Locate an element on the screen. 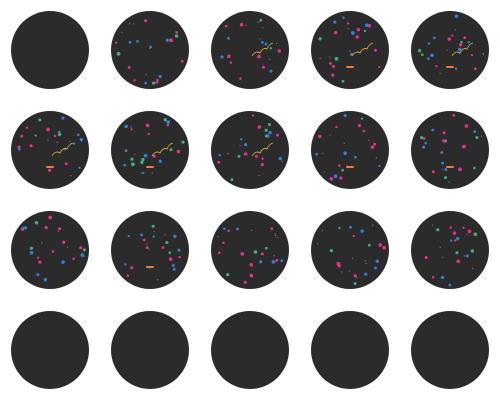  well-r2-c2 is located at coordinates (250, 250).